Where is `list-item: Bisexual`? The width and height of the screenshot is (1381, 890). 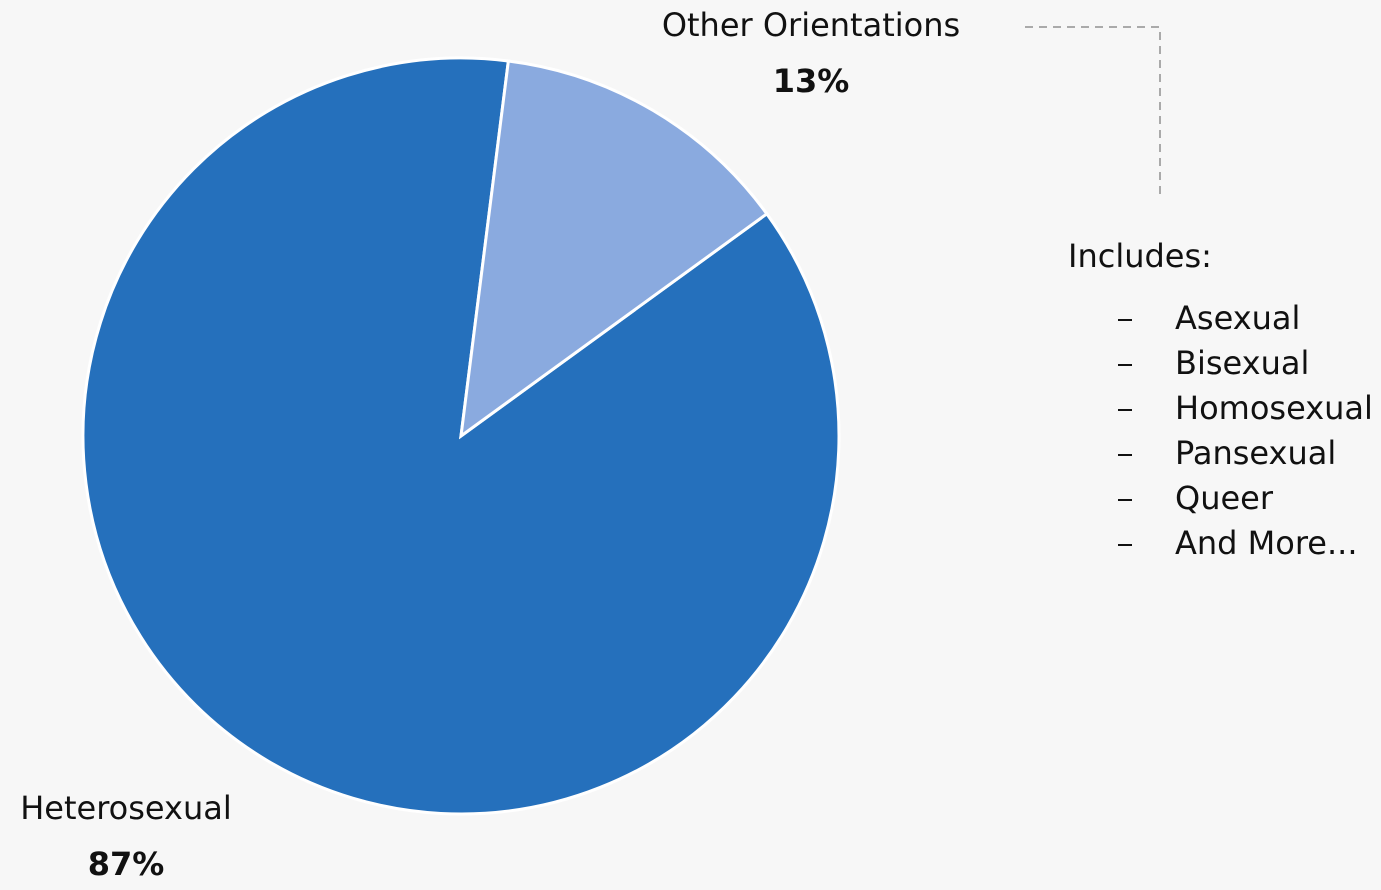 list-item: Bisexual is located at coordinates (1242, 363).